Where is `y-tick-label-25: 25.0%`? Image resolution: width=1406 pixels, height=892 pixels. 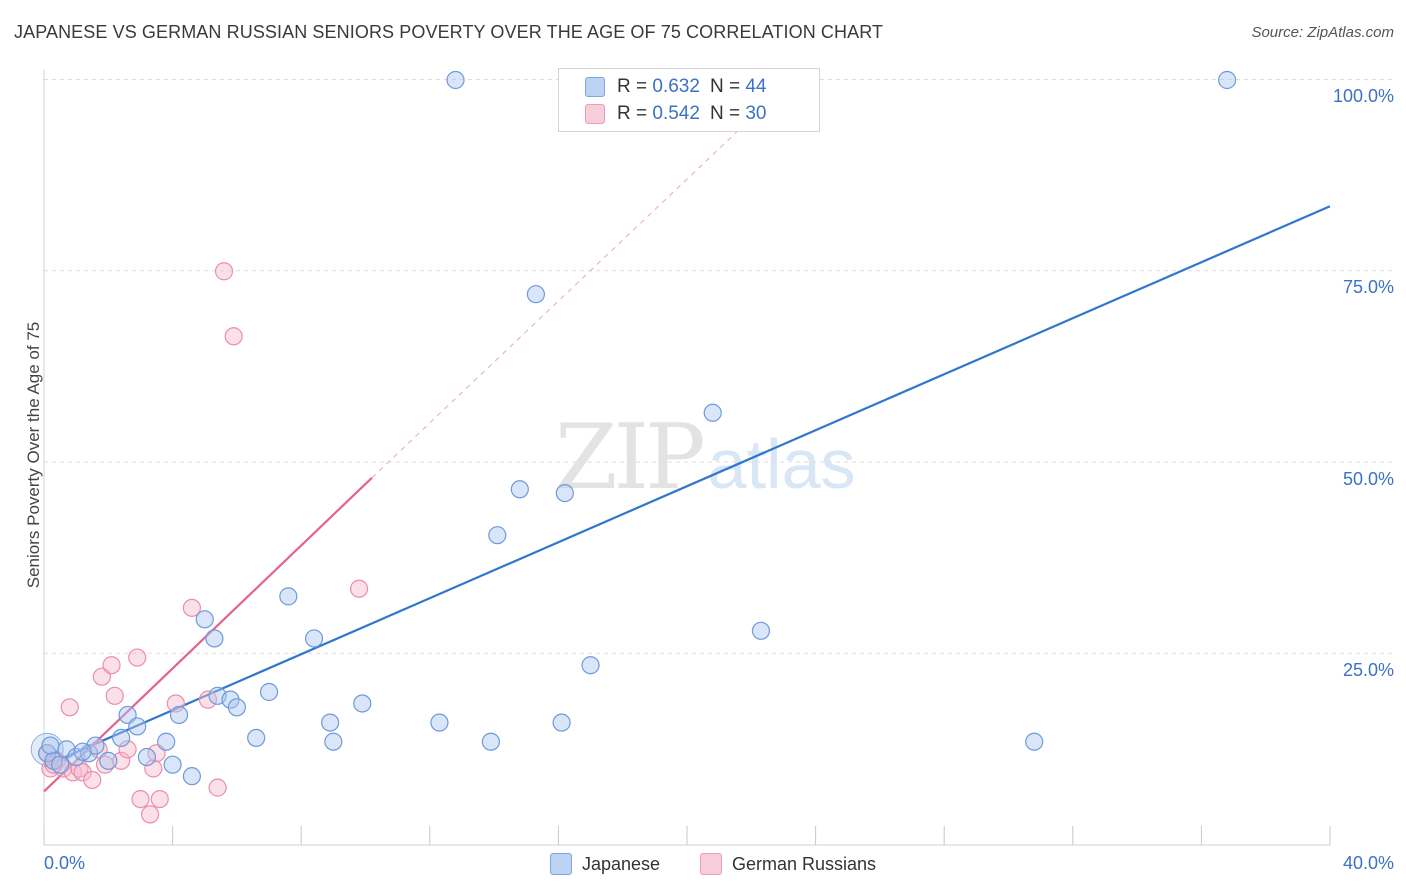
y-tick-label-25: 25.0% is located at coordinates (1368, 669).